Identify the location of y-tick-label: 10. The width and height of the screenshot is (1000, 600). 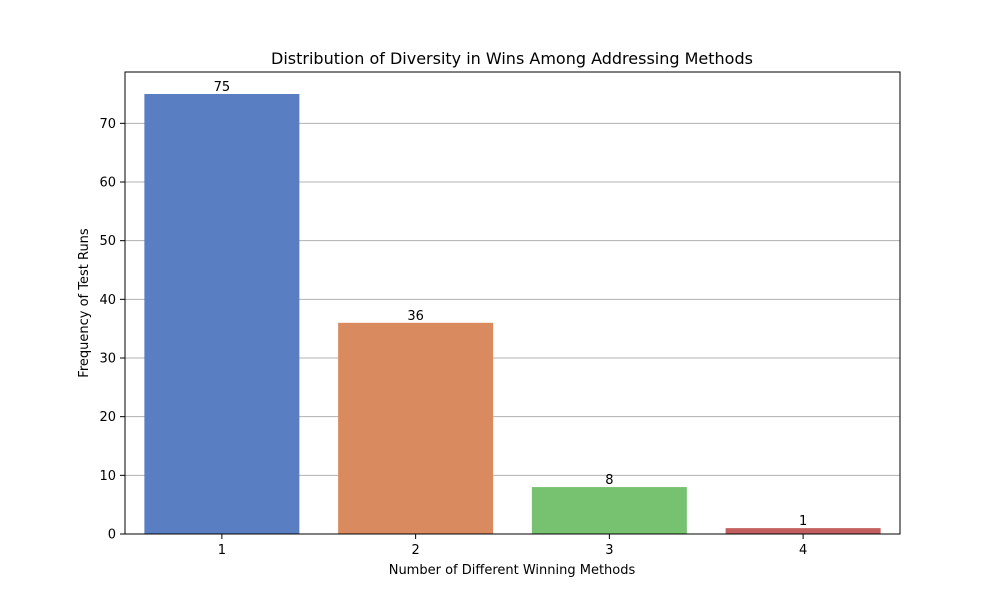
(107, 476).